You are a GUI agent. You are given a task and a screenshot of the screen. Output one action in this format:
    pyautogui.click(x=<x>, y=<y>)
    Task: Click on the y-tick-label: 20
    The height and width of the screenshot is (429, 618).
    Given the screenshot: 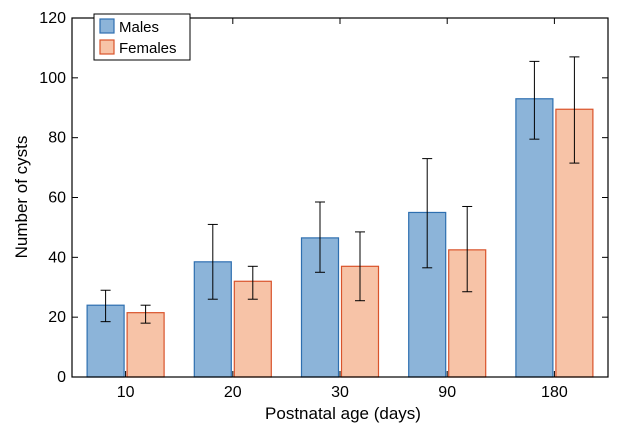 What is the action you would take?
    pyautogui.click(x=57, y=317)
    